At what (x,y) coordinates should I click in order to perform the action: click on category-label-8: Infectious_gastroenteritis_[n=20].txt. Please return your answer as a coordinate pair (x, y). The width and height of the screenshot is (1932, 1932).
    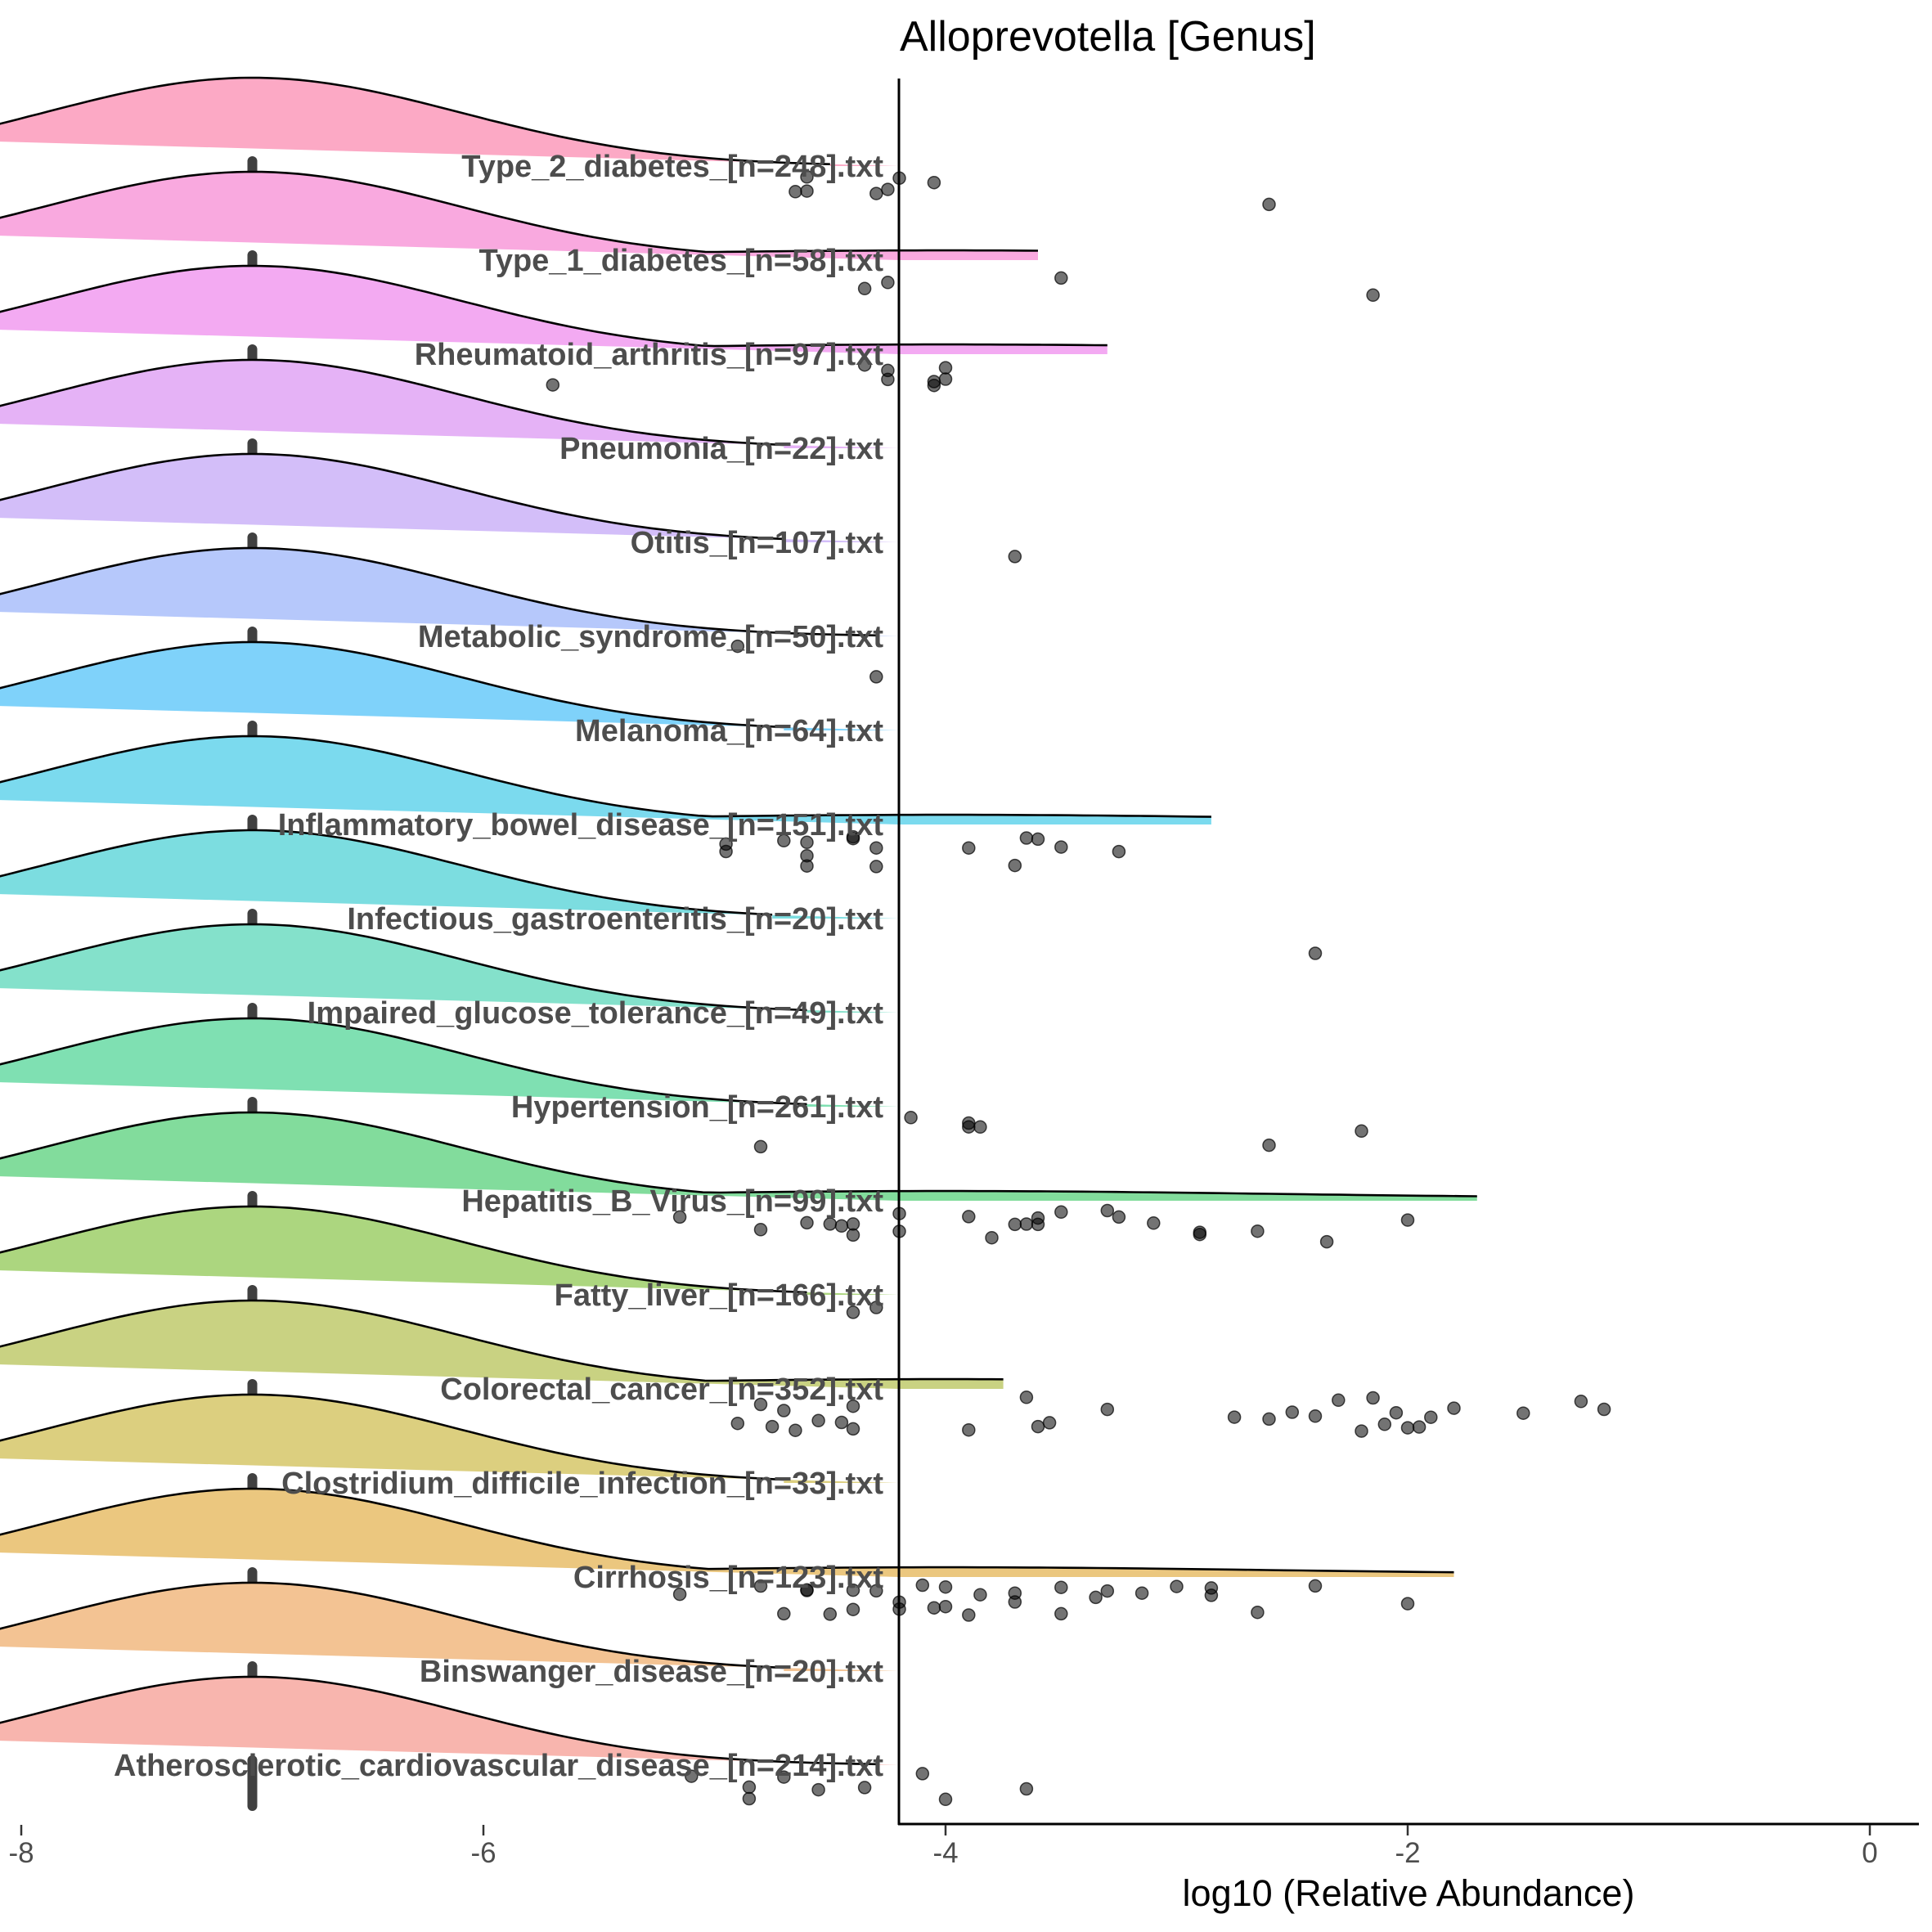
    Looking at the image, I should click on (615, 919).